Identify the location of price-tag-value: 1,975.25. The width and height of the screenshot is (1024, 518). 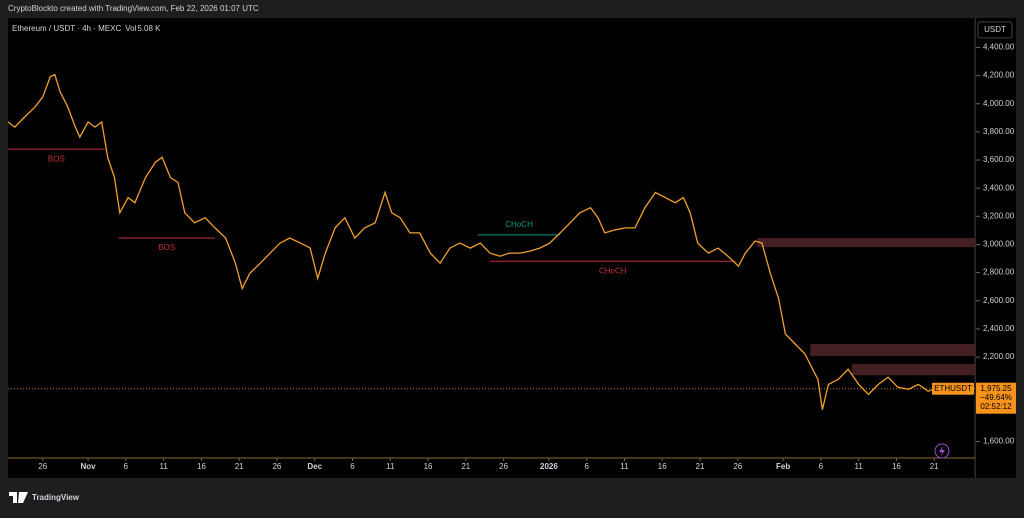
(996, 388).